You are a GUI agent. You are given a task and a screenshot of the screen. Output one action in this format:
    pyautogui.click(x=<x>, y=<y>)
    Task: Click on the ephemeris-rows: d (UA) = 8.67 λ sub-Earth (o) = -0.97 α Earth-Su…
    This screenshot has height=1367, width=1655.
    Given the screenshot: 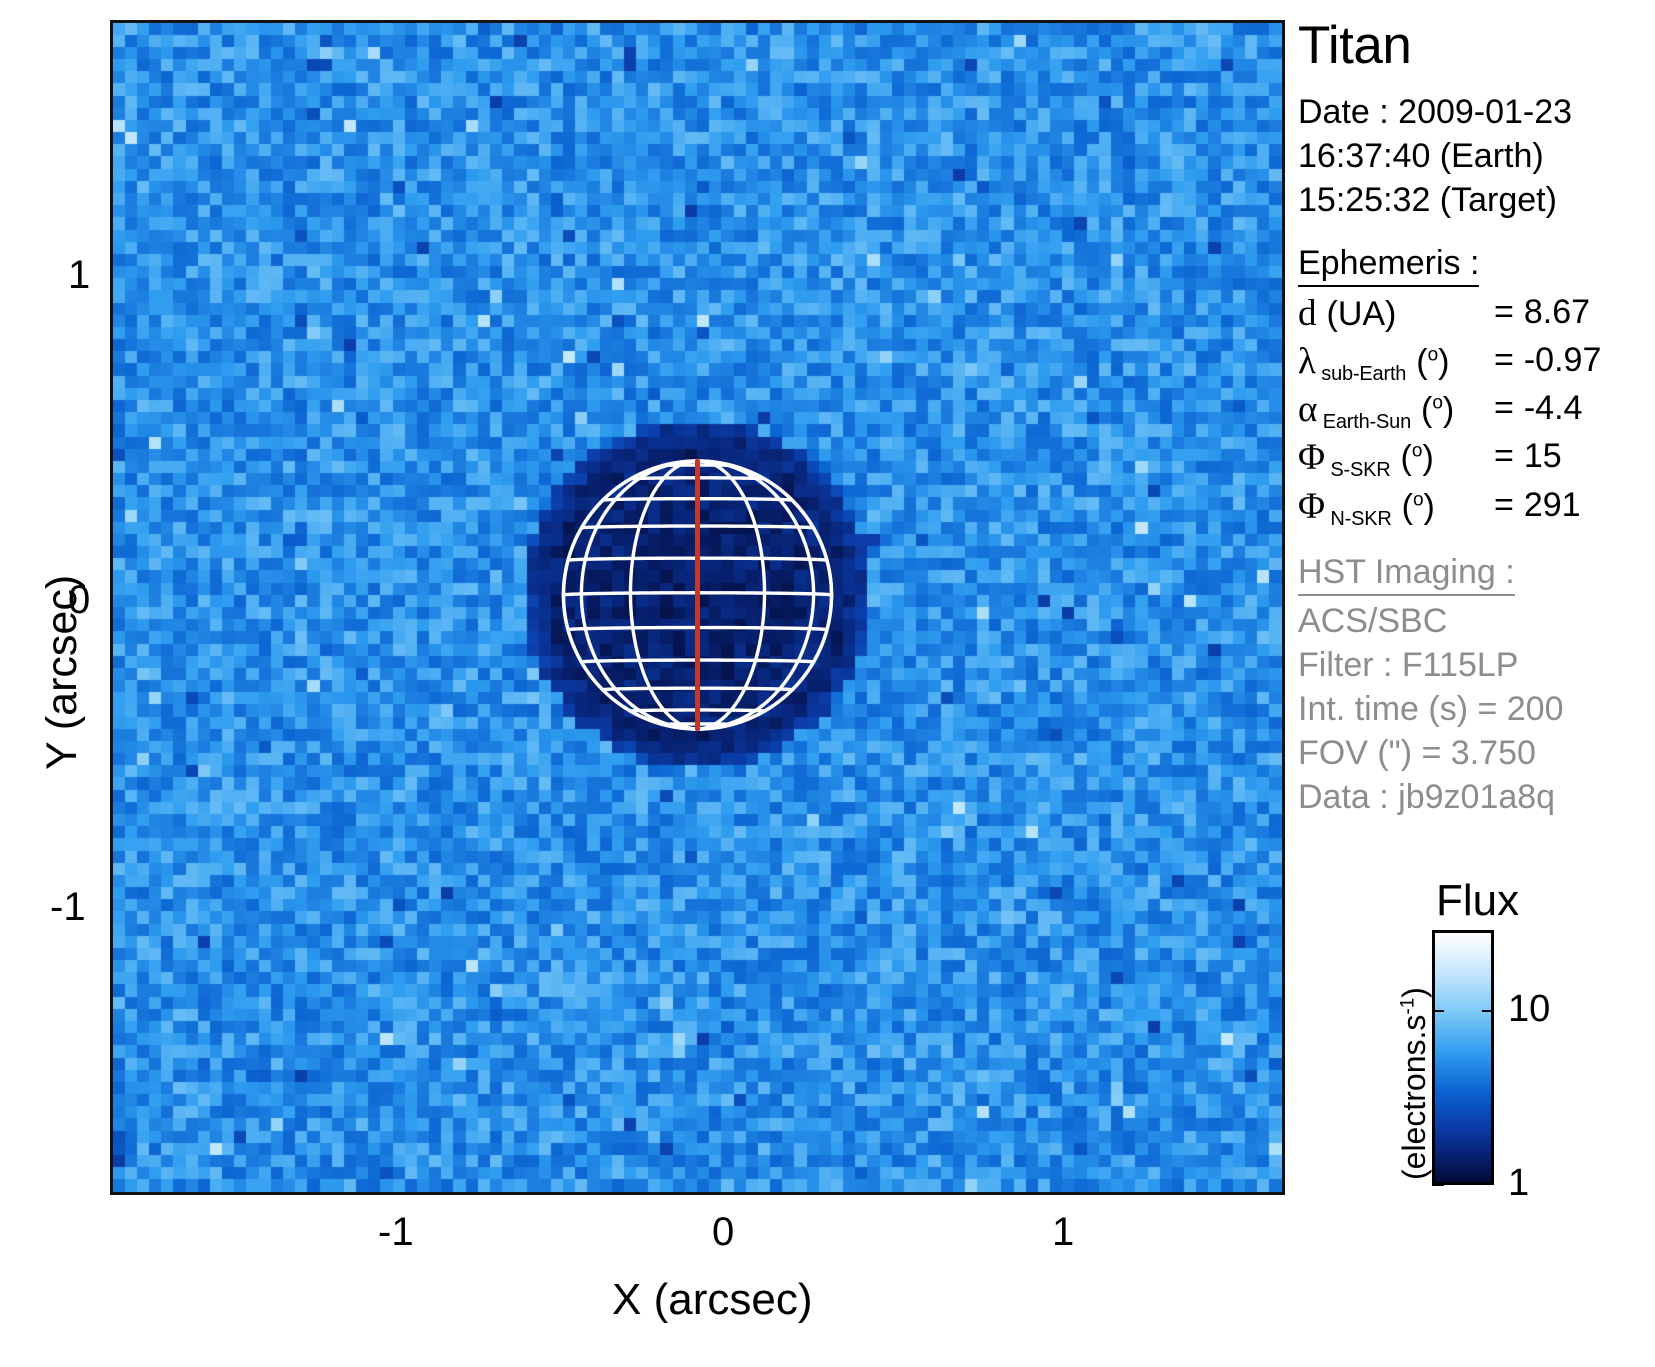 What is the action you would take?
    pyautogui.click(x=1473, y=410)
    